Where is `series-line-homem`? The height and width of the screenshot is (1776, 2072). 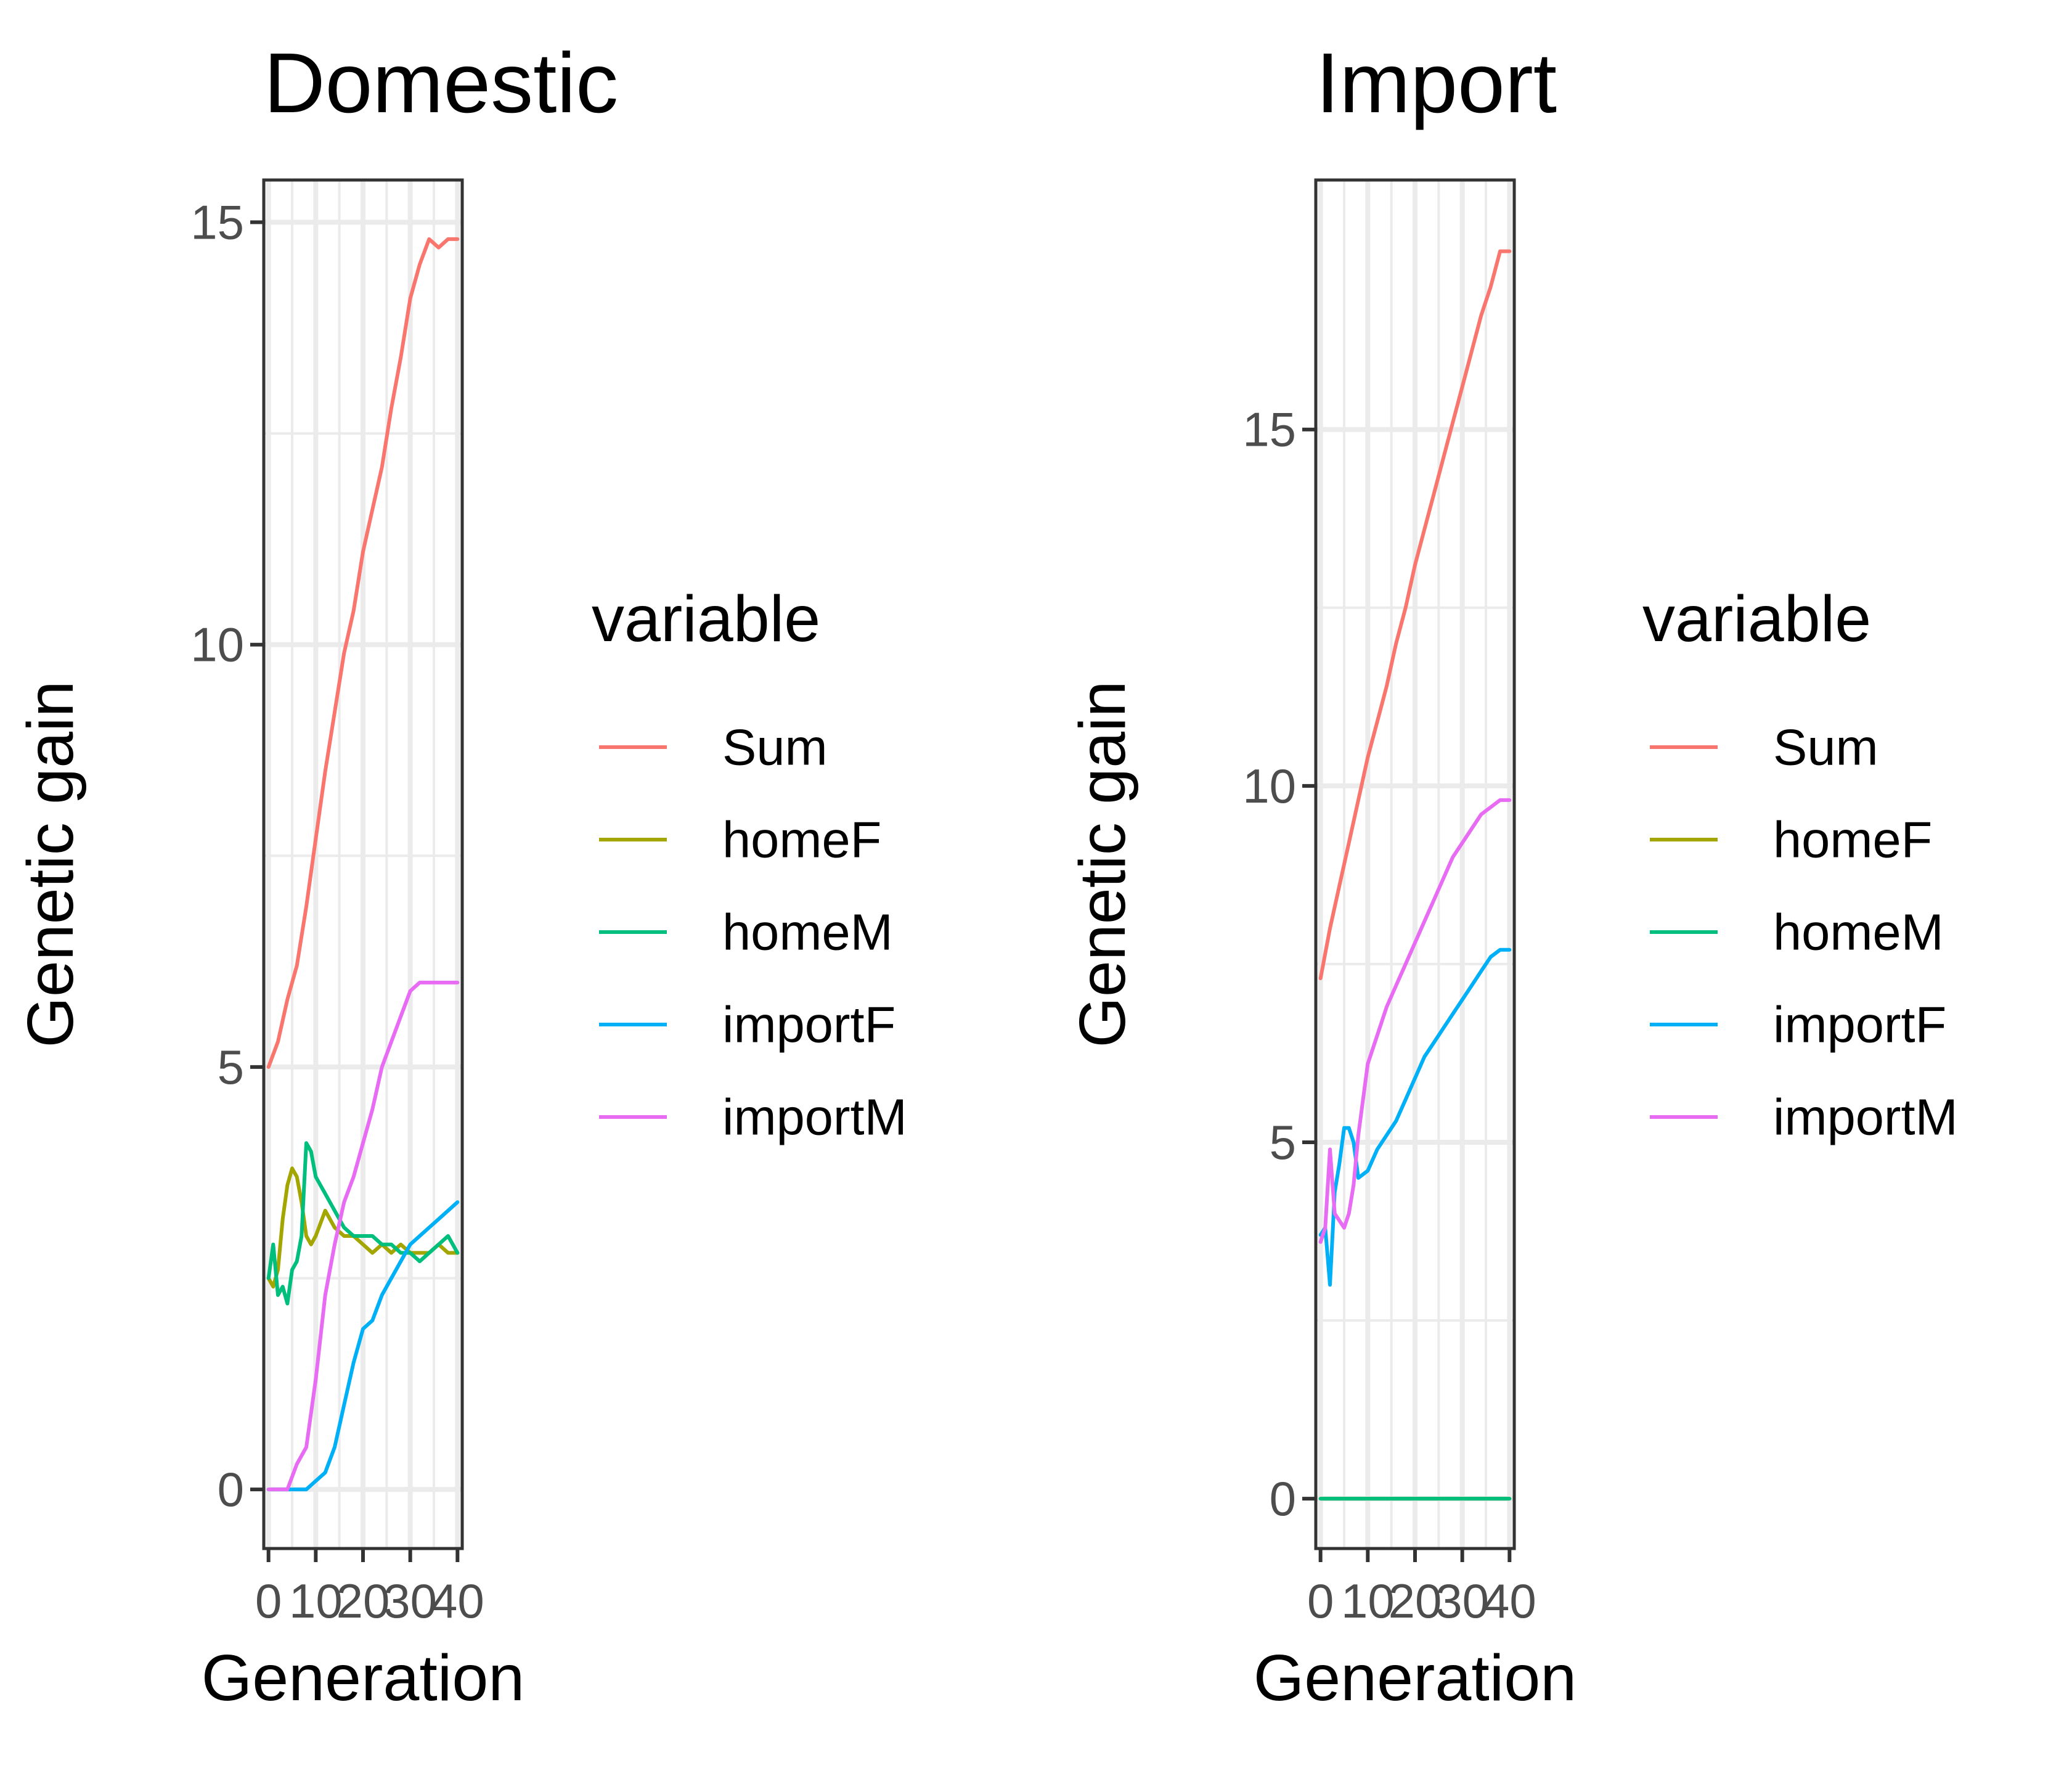 series-line-homem is located at coordinates (363, 1223).